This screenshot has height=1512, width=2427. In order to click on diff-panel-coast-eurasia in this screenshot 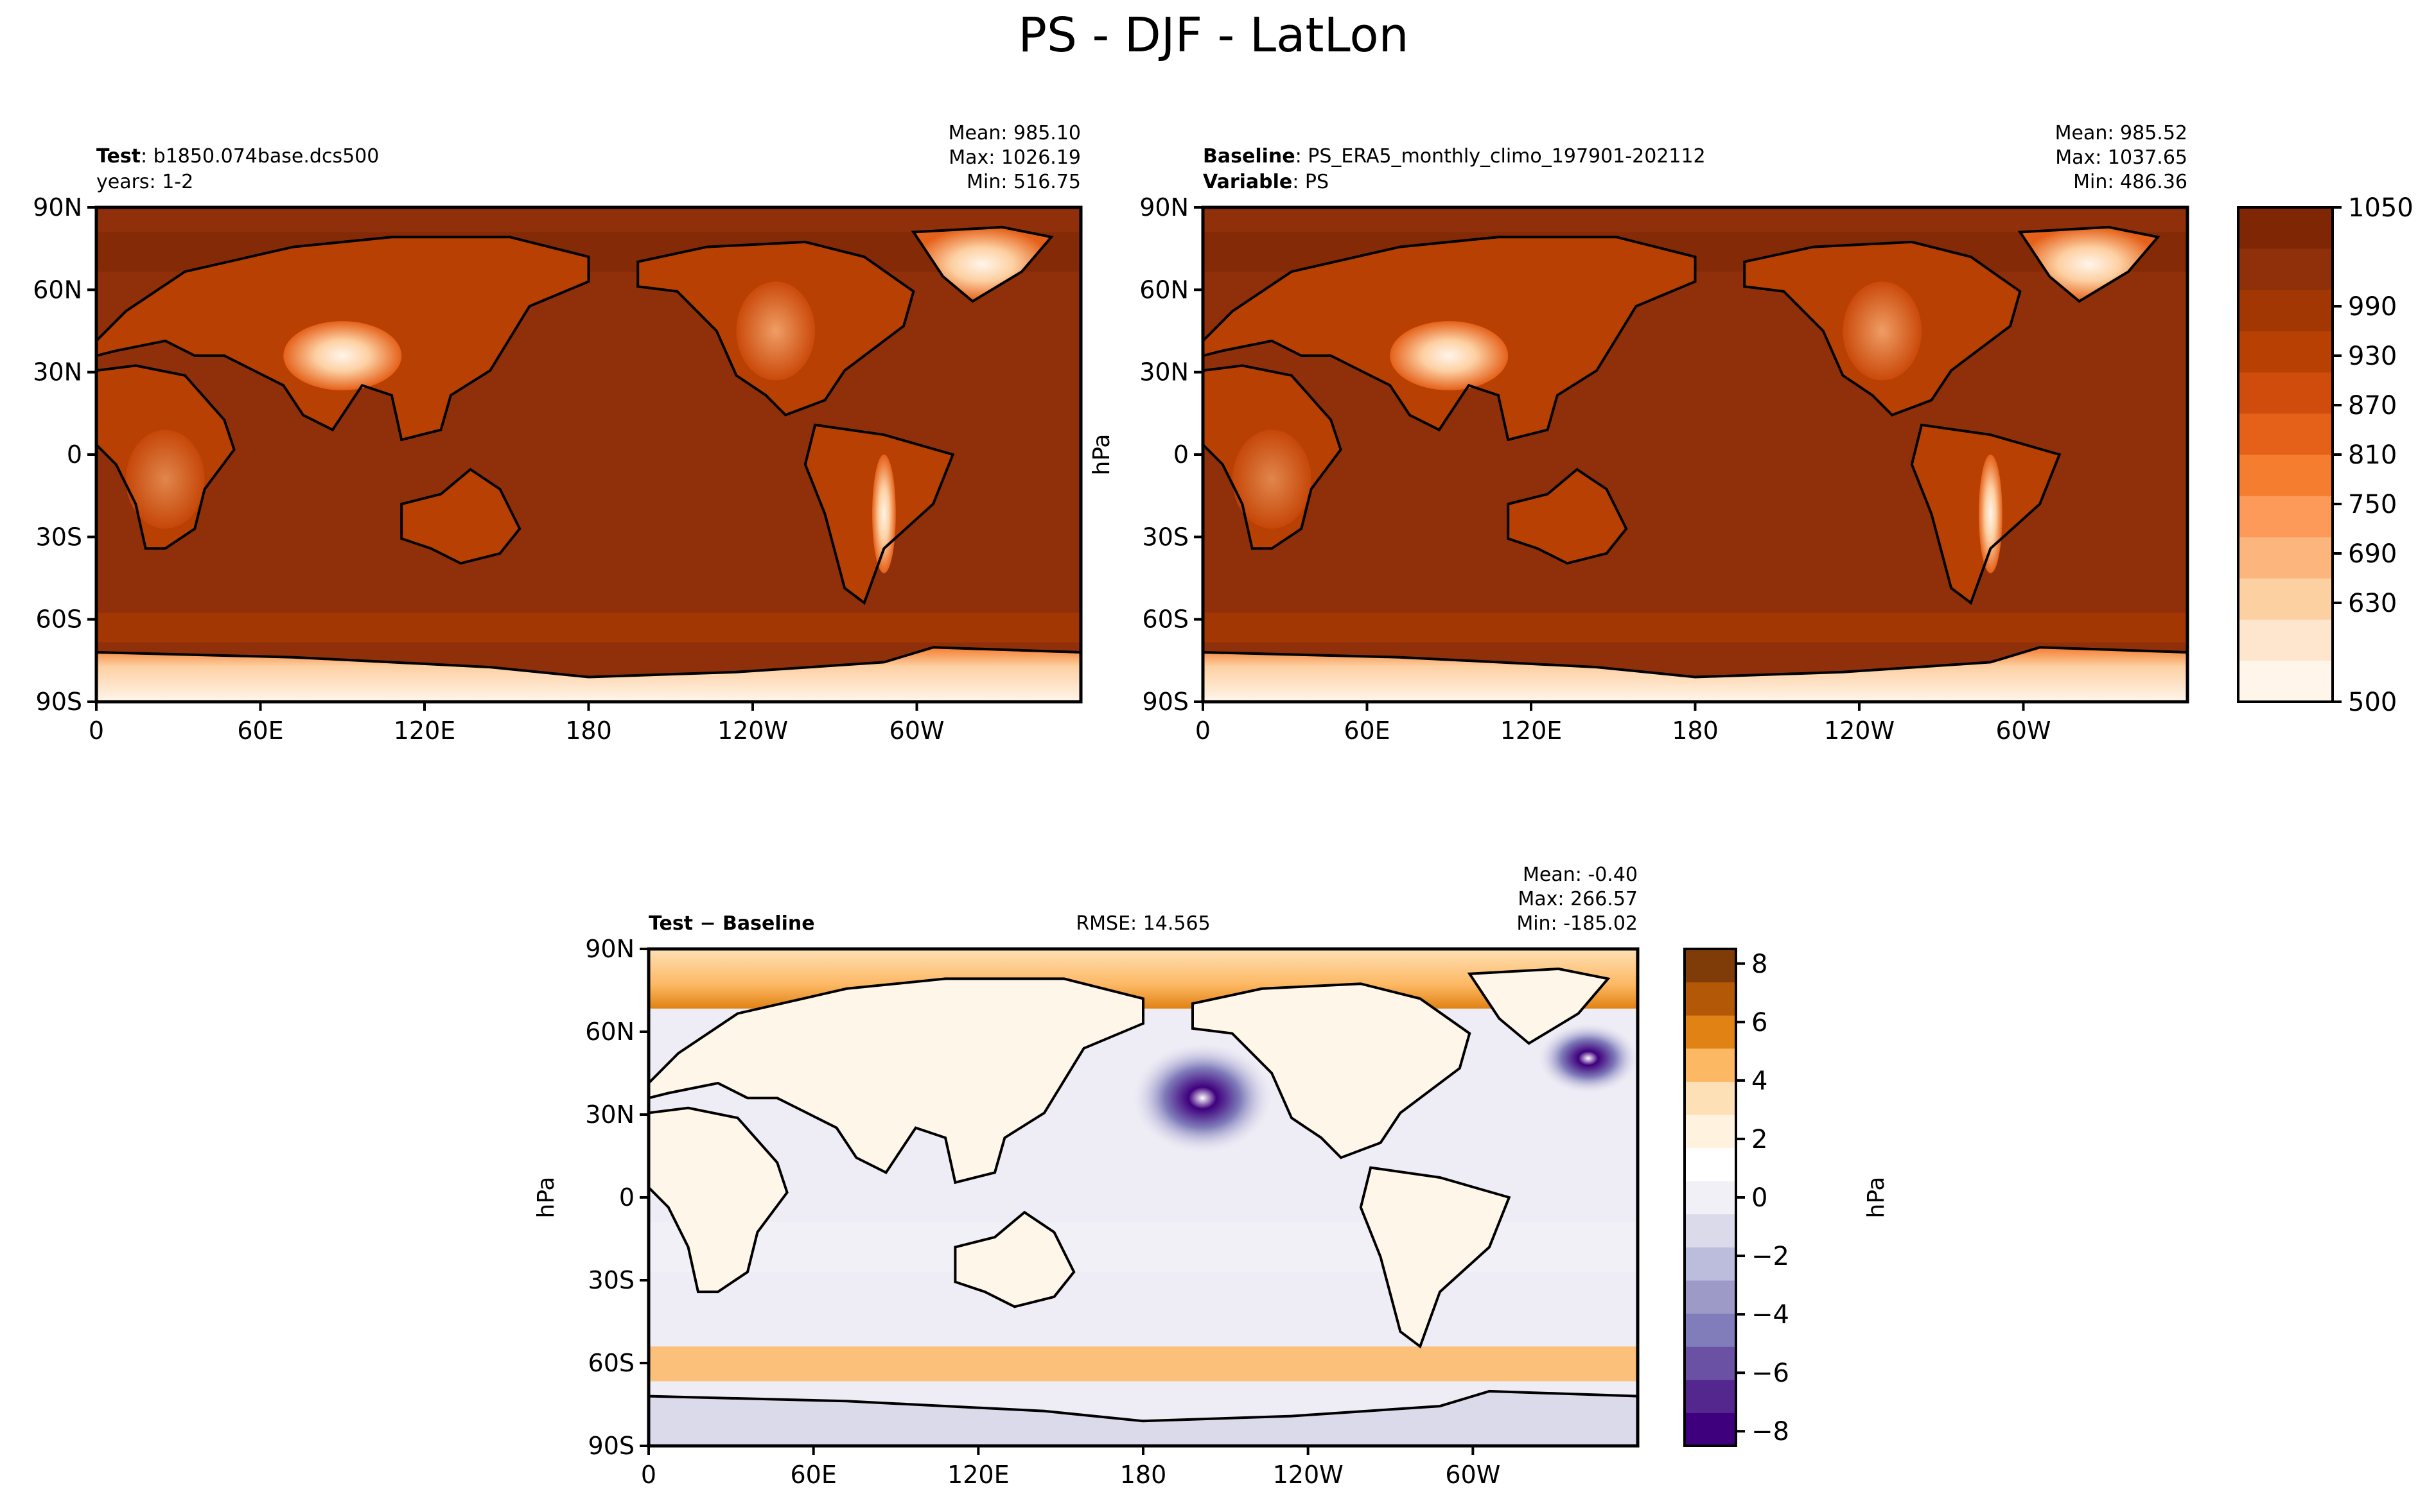, I will do `click(896, 1081)`.